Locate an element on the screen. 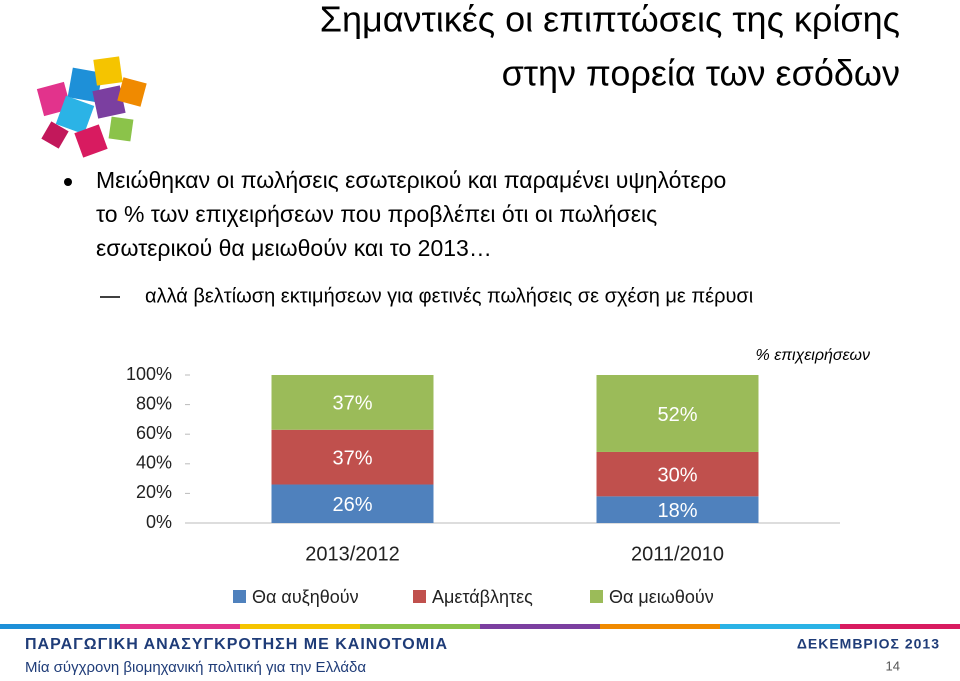 The height and width of the screenshot is (681, 960). value-label: 52% is located at coordinates (677, 415).